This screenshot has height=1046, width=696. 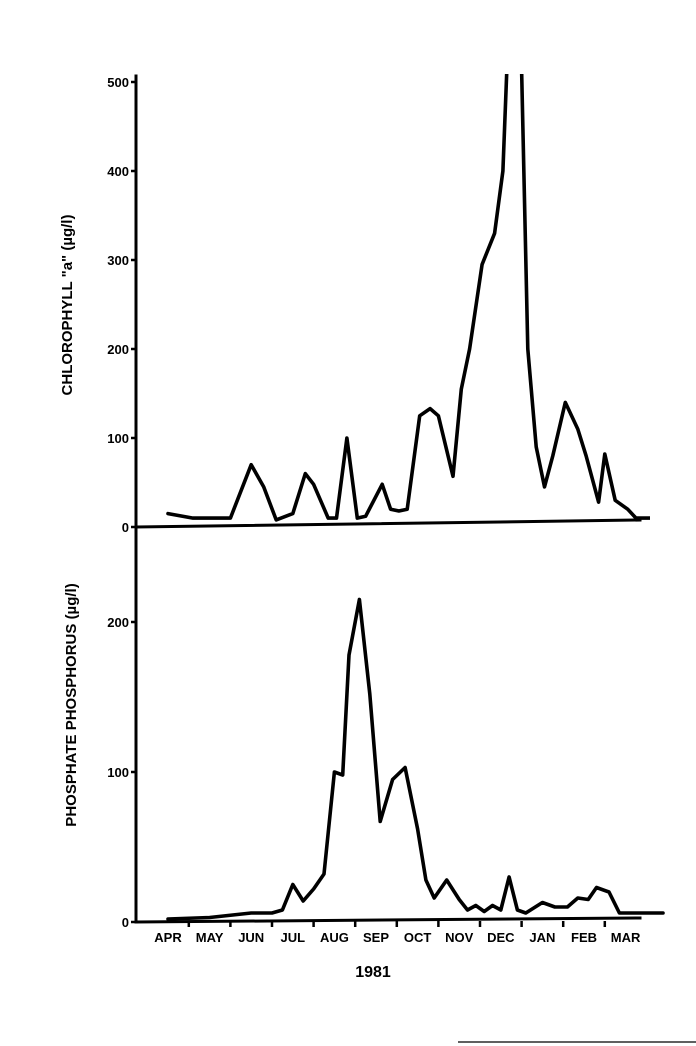 What do you see at coordinates (459, 937) in the screenshot?
I see `month-label: NOV` at bounding box center [459, 937].